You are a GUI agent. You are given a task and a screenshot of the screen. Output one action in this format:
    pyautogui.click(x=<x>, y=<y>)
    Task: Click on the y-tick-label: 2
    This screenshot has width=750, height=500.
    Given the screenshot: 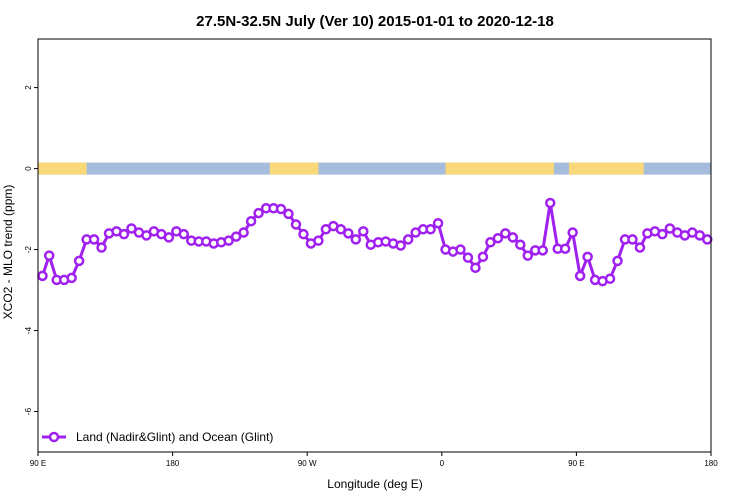 What is the action you would take?
    pyautogui.click(x=28, y=87)
    